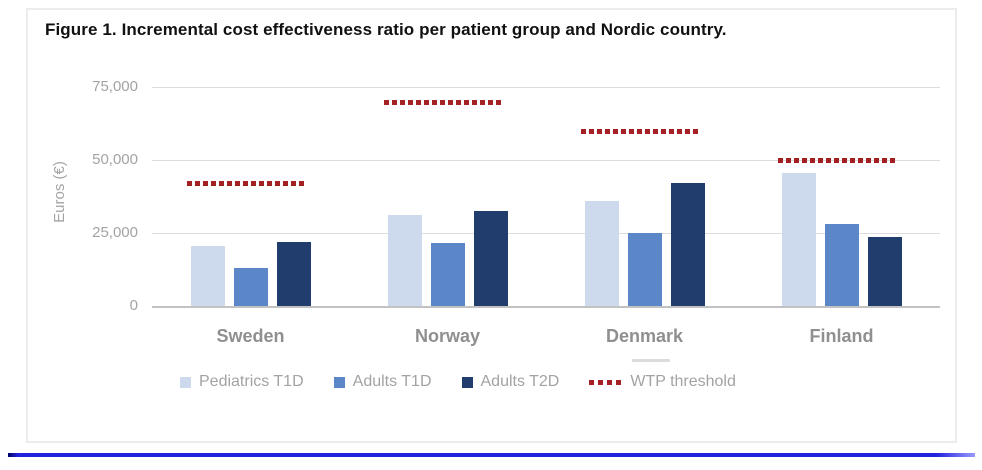 The image size is (982, 470). I want to click on legend-label: Pediatrics T1D, so click(251, 381).